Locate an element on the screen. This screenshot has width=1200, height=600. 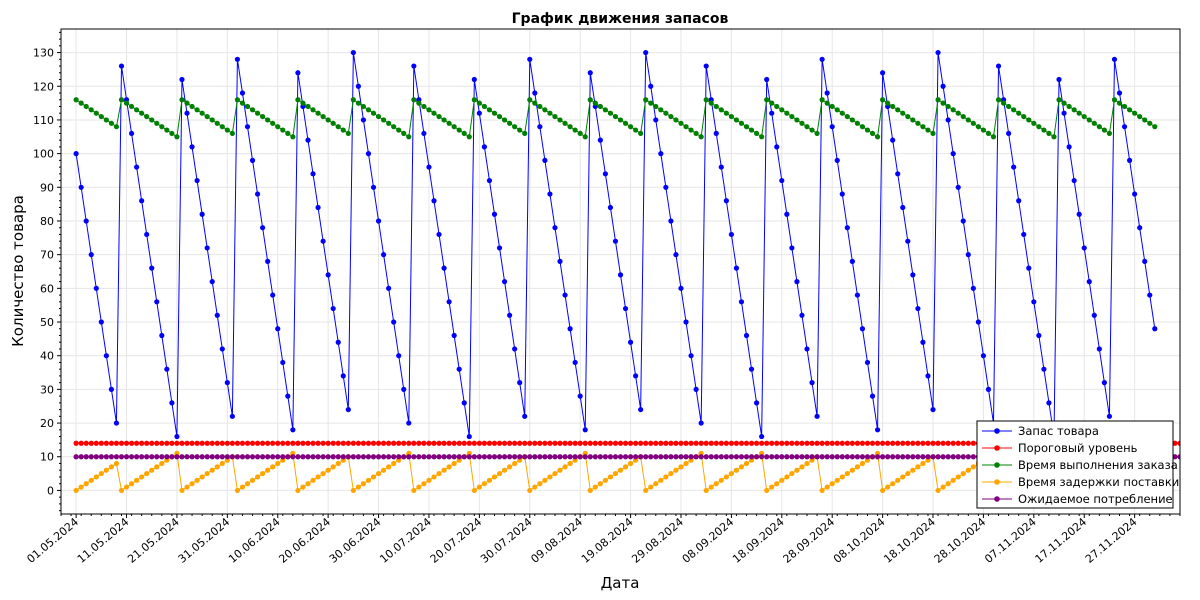
x-axis-title: Дата is located at coordinates (620, 583).